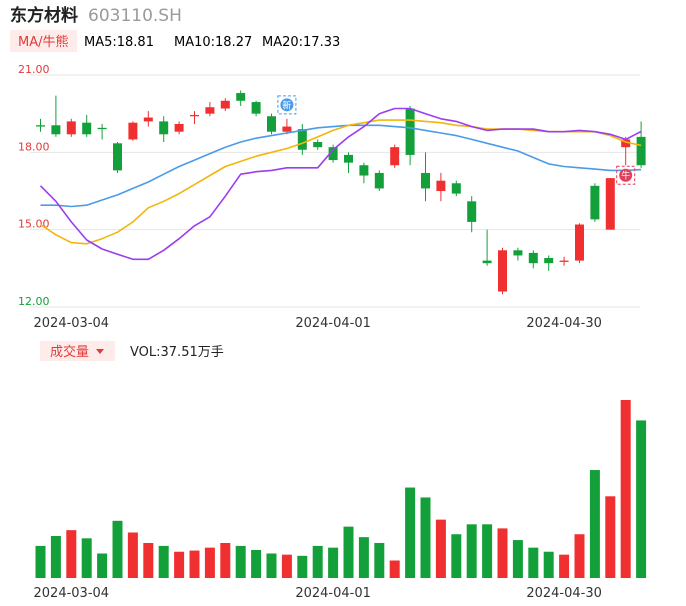 The image size is (686, 606). What do you see at coordinates (34, 185) in the screenshot?
I see `price-axis: 21.00 18.00 15.00 12.00` at bounding box center [34, 185].